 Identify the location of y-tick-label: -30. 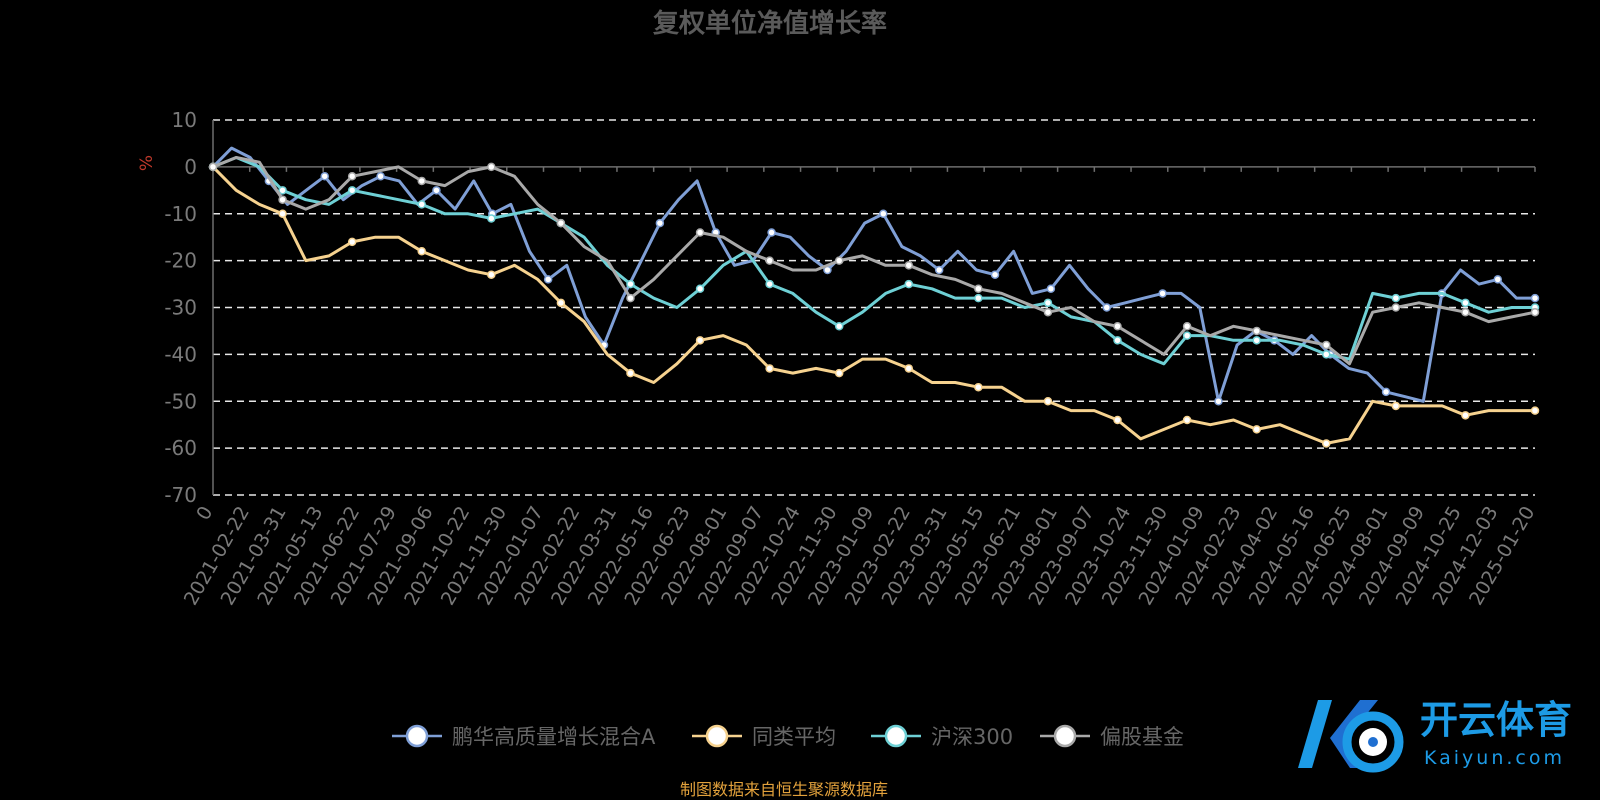
(180, 308).